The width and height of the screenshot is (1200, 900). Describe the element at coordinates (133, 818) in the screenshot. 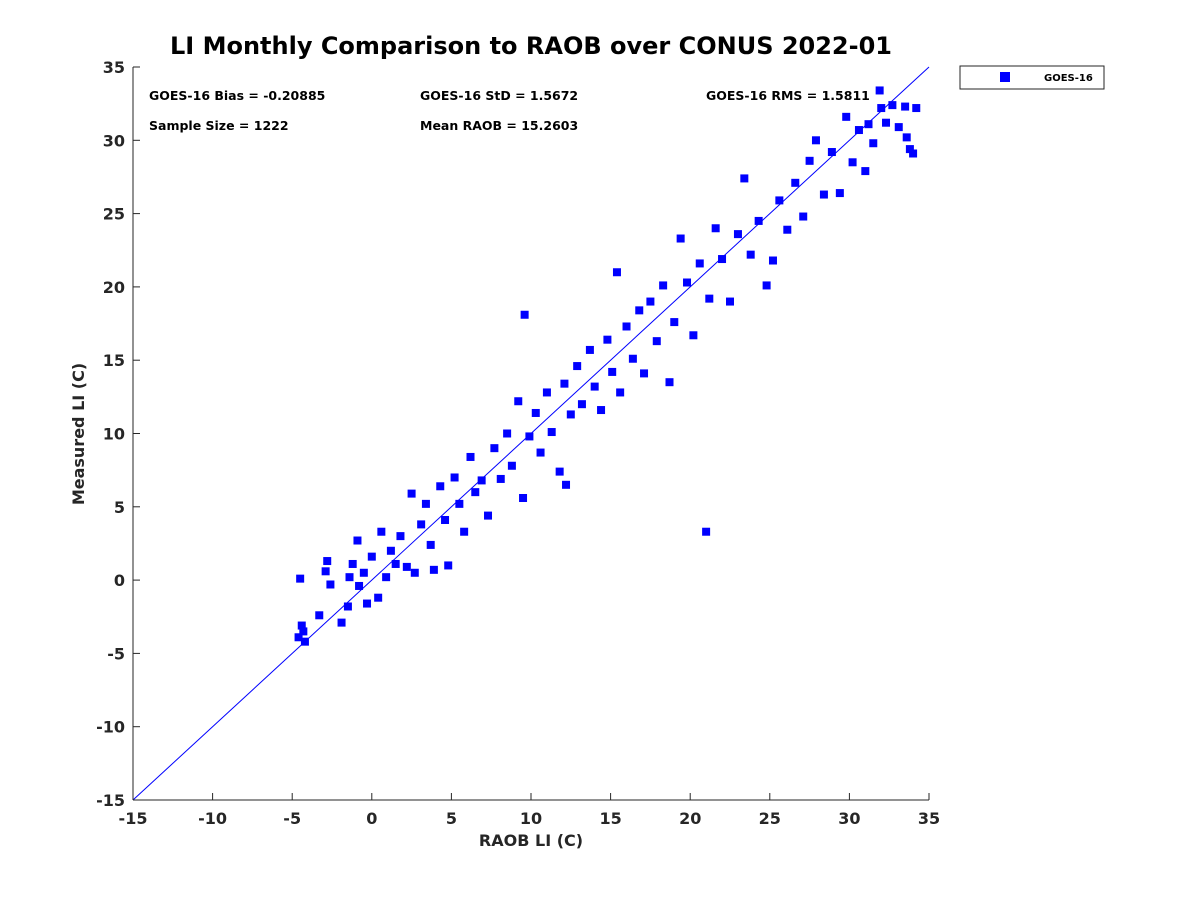

I see `x-tick-label: -15` at that location.